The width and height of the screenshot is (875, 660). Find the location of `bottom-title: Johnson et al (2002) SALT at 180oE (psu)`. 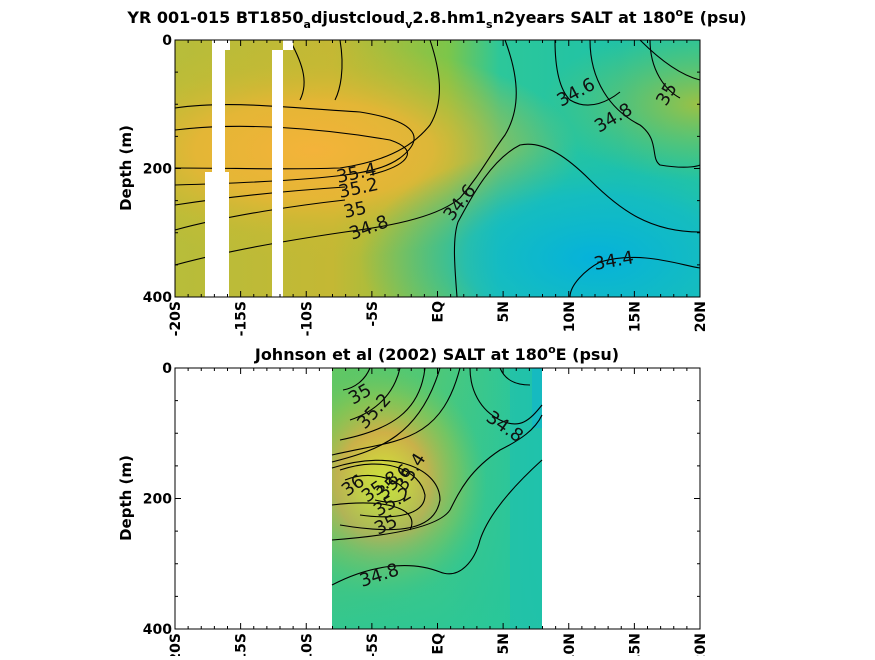

bottom-title: Johnson et al (2002) SALT at 180oE (psu) is located at coordinates (436, 353).